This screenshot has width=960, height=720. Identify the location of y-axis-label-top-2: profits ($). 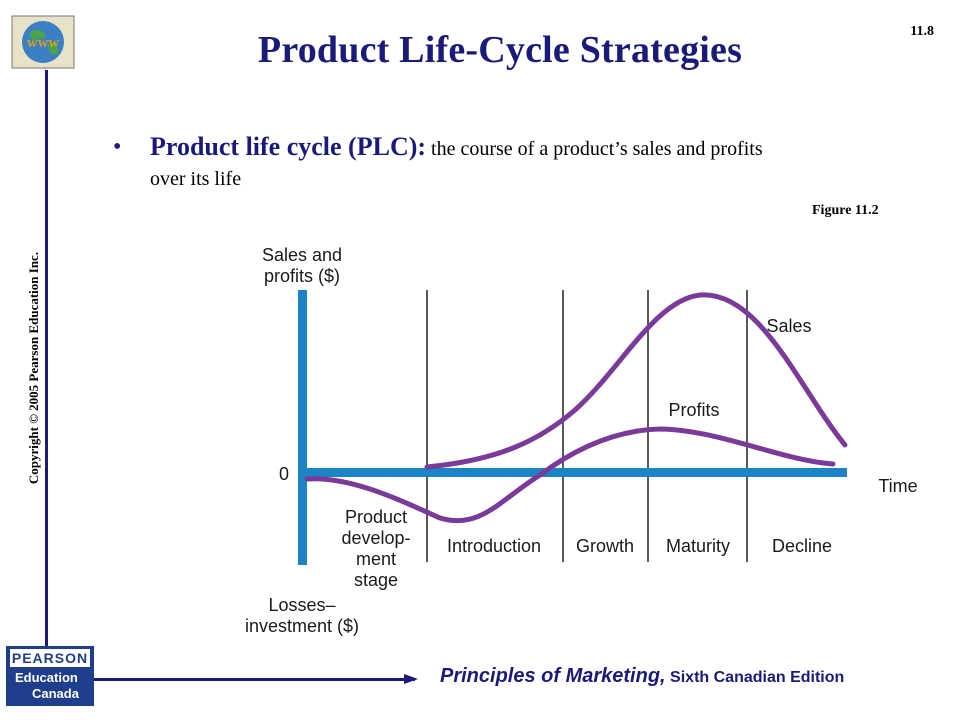
(302, 276).